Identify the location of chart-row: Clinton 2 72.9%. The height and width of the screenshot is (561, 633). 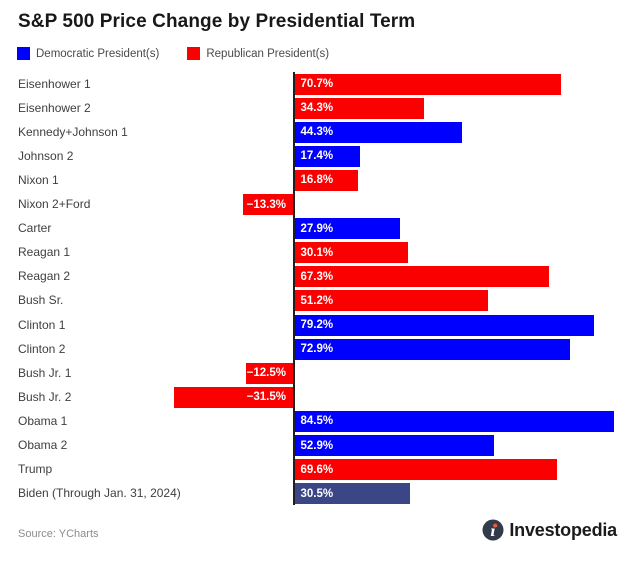
(316, 349).